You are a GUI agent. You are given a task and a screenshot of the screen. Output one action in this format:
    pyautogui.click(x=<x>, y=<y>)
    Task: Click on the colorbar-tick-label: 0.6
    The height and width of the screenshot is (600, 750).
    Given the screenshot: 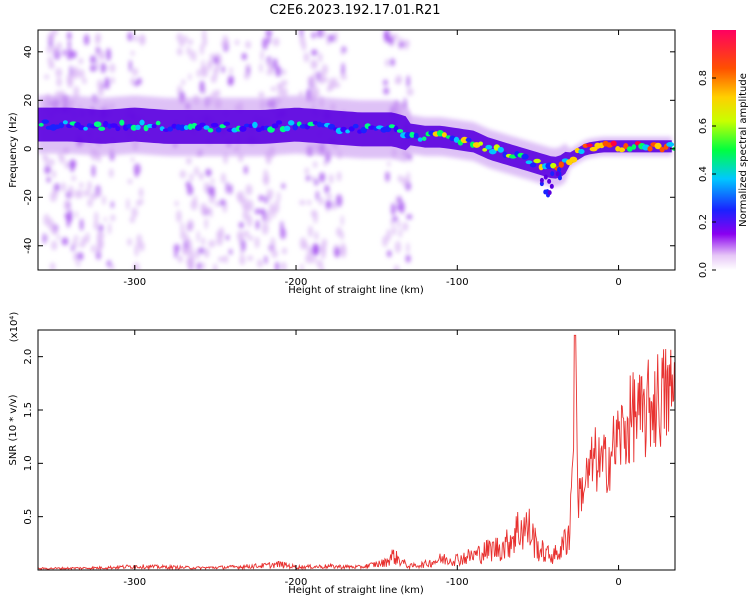 What is the action you would take?
    pyautogui.click(x=703, y=126)
    